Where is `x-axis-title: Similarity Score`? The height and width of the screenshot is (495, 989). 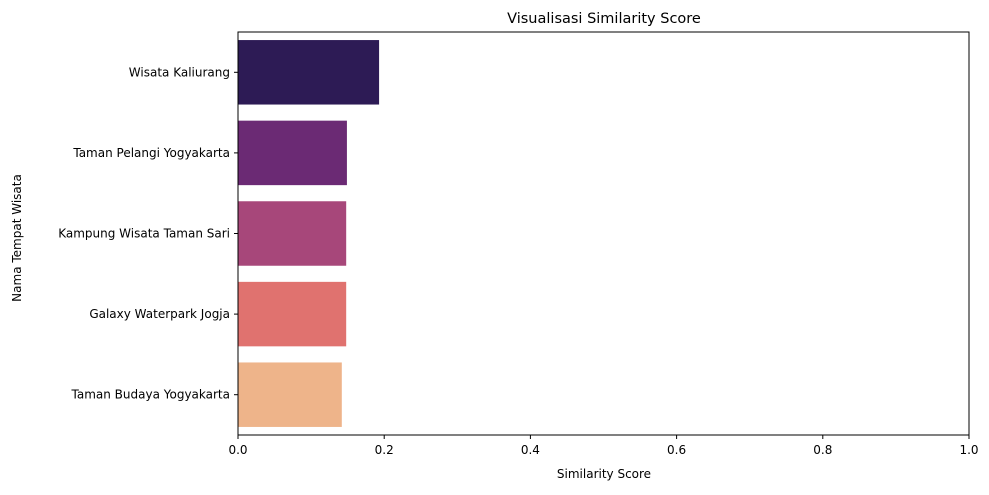
x-axis-title: Similarity Score is located at coordinates (604, 474).